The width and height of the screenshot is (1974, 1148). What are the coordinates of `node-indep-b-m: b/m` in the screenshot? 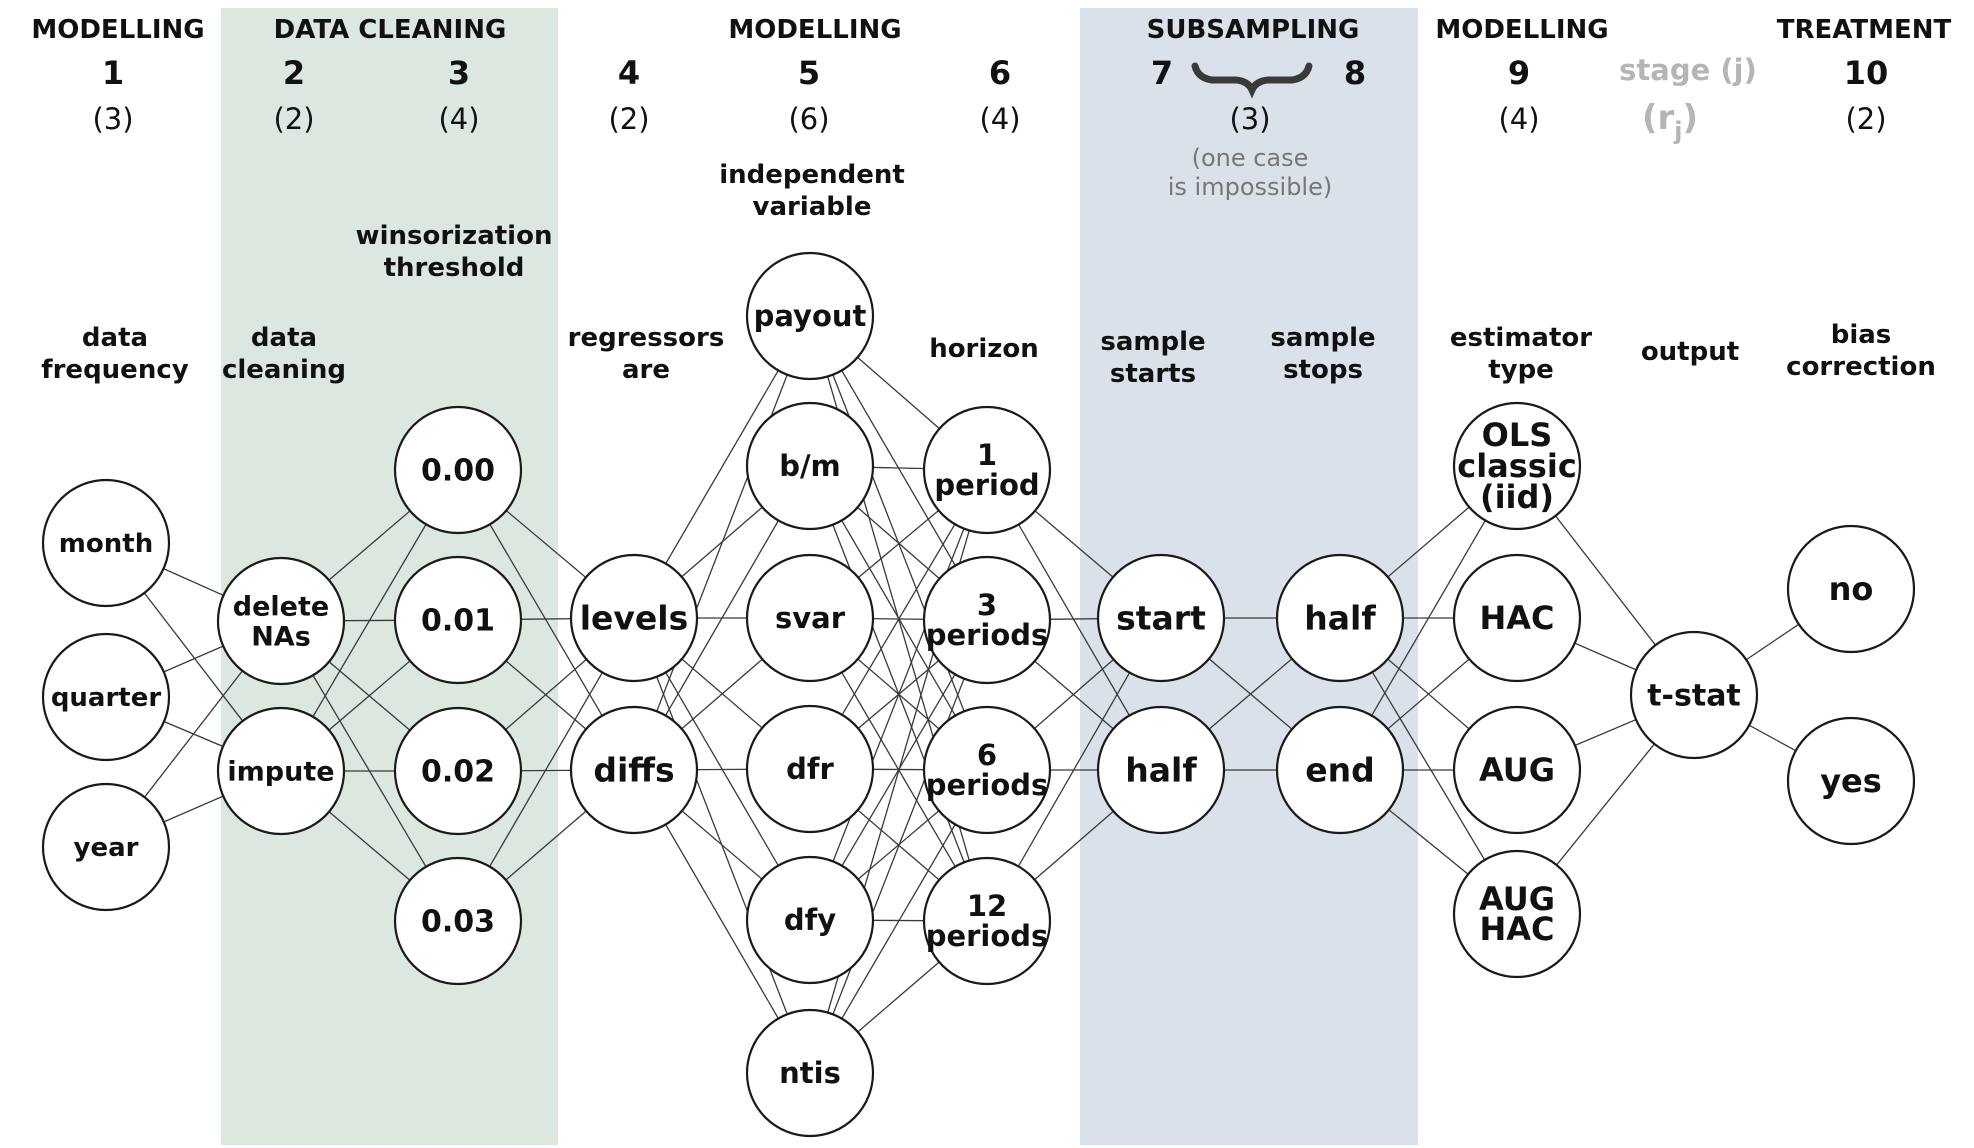 It's located at (810, 466).